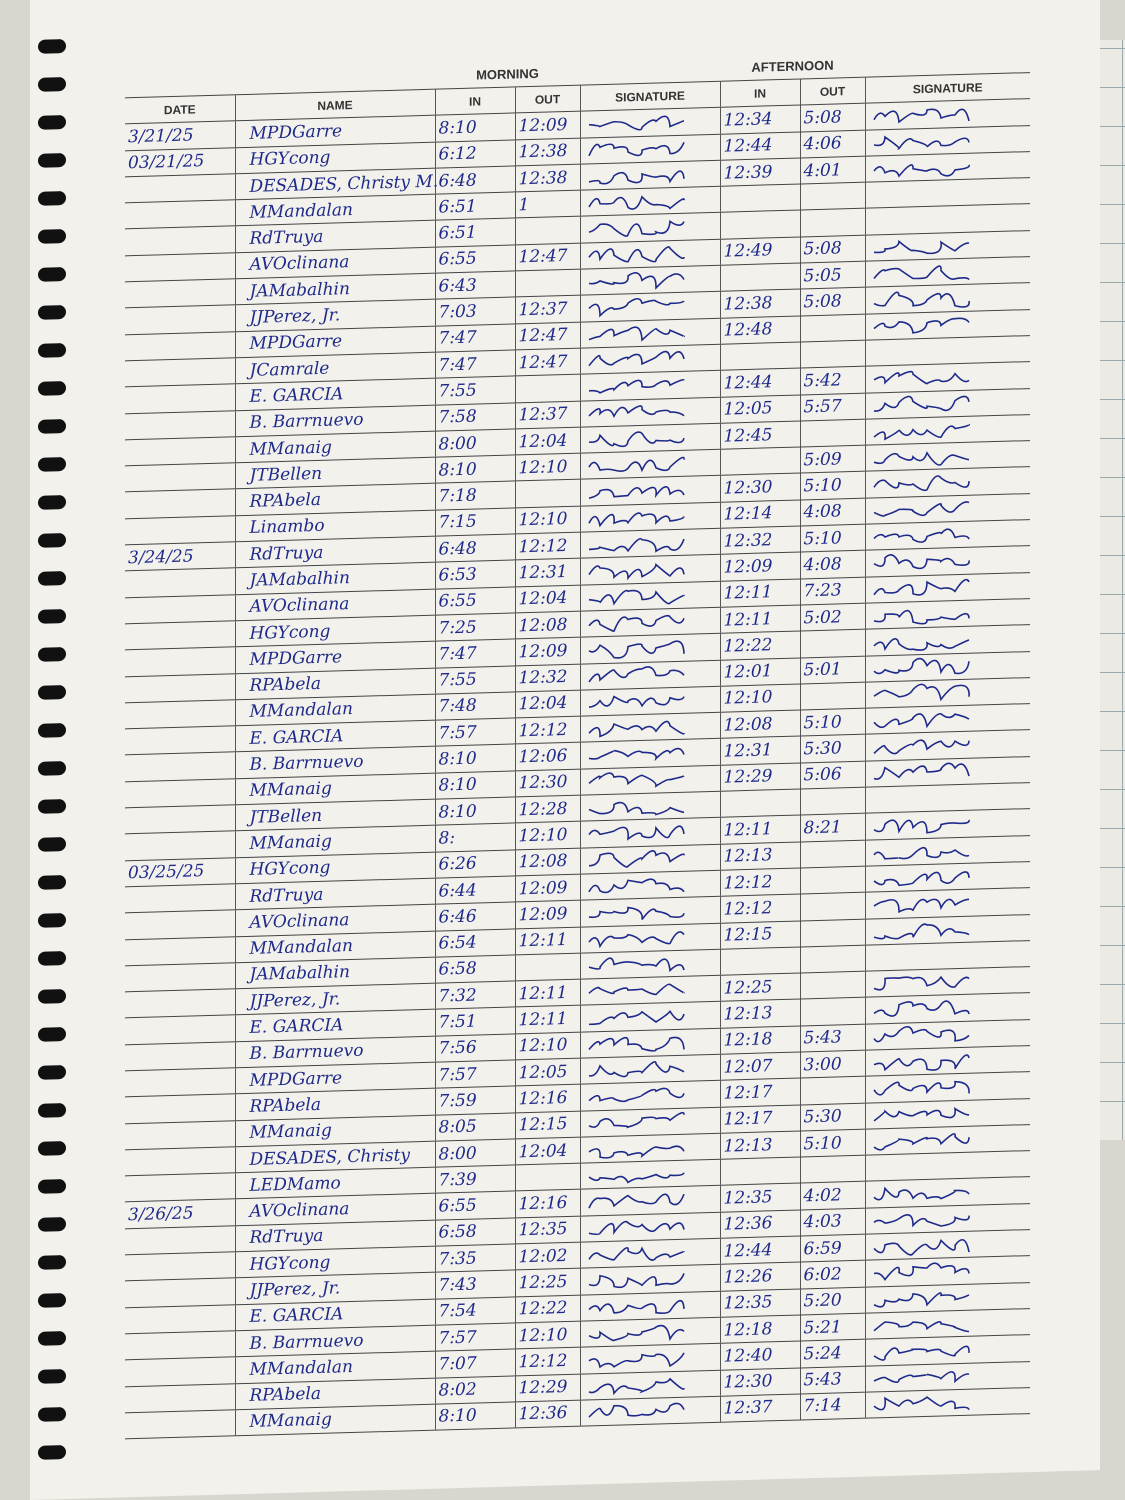  I want to click on morning-in-cell: 7:43, so click(475, 1284).